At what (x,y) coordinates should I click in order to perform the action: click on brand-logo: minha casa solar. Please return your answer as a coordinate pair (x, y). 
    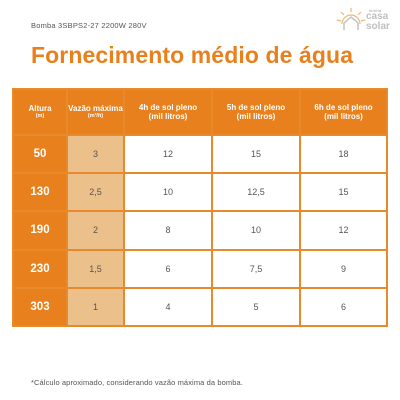
    Looking at the image, I should click on (366, 21).